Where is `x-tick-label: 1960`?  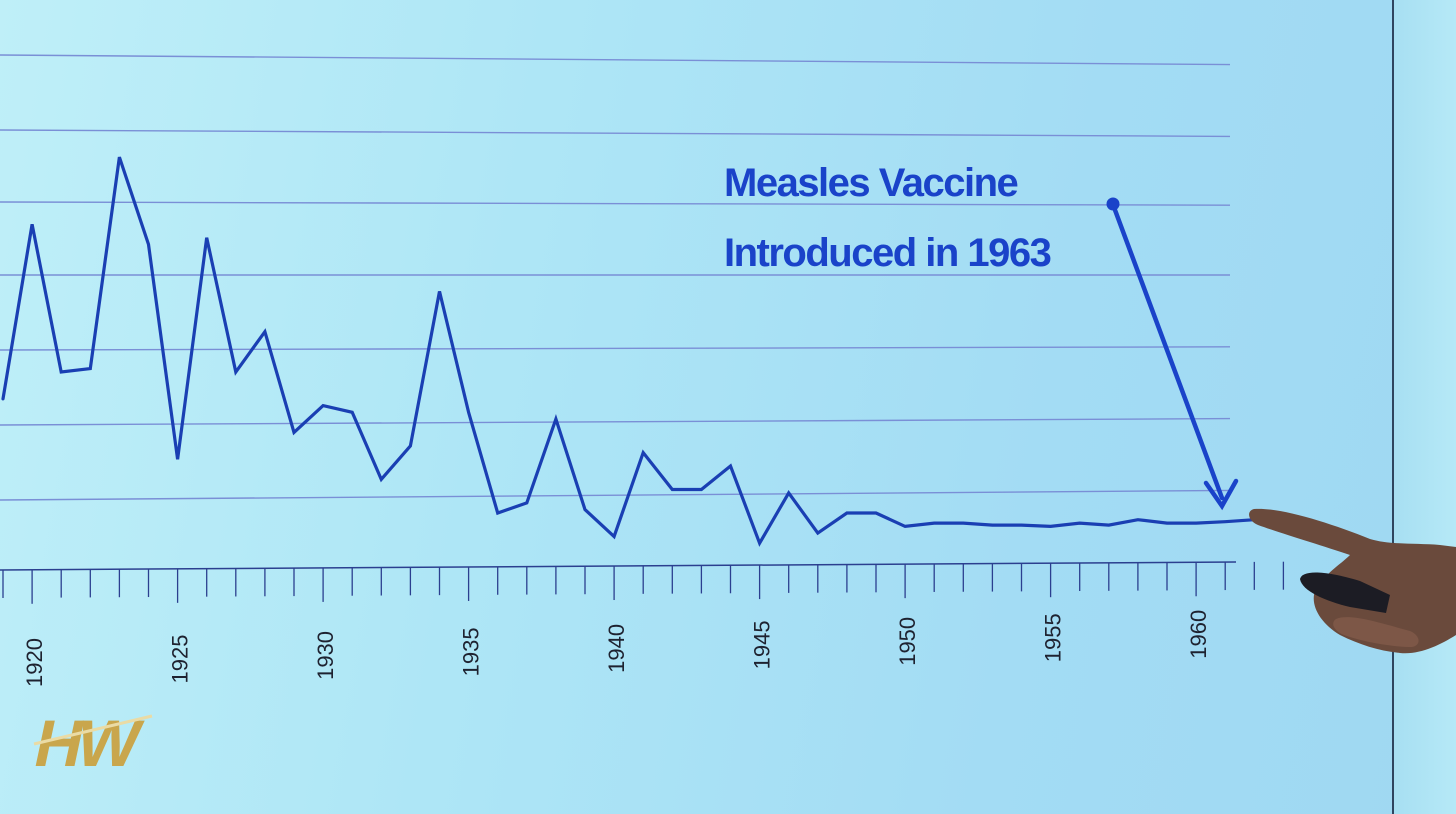
x-tick-label: 1960 is located at coordinates (1198, 634).